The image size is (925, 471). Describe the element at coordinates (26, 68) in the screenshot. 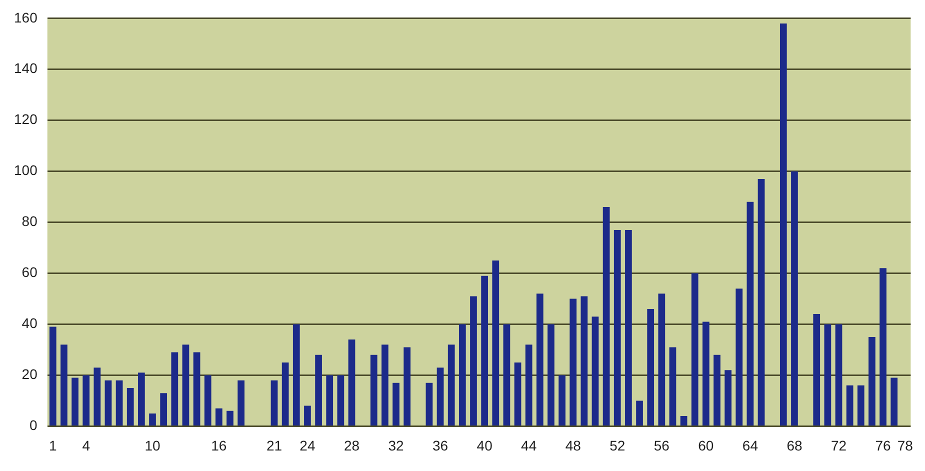

I see `y-tick-label: 140` at that location.